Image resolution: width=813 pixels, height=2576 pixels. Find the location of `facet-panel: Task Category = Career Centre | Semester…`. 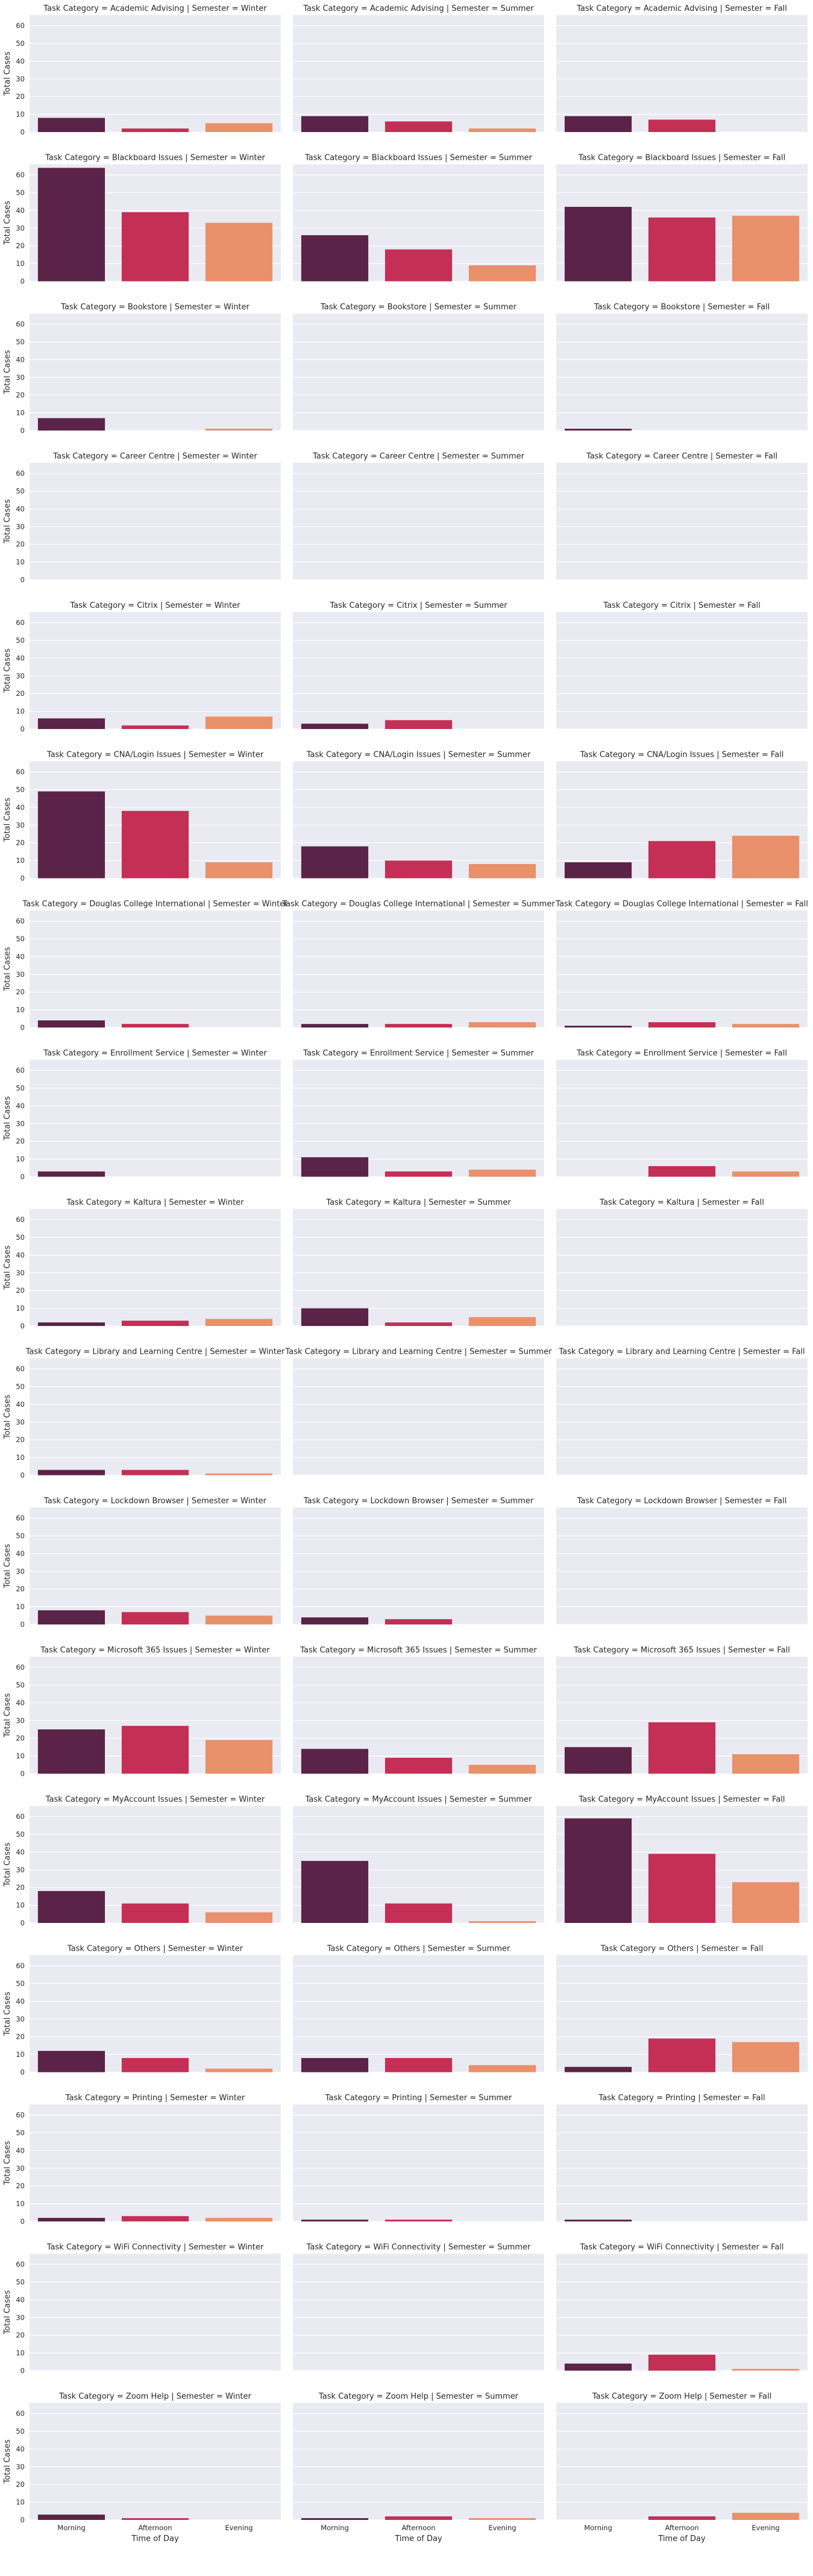

facet-panel: Task Category = Career Centre | Semester… is located at coordinates (418, 516).